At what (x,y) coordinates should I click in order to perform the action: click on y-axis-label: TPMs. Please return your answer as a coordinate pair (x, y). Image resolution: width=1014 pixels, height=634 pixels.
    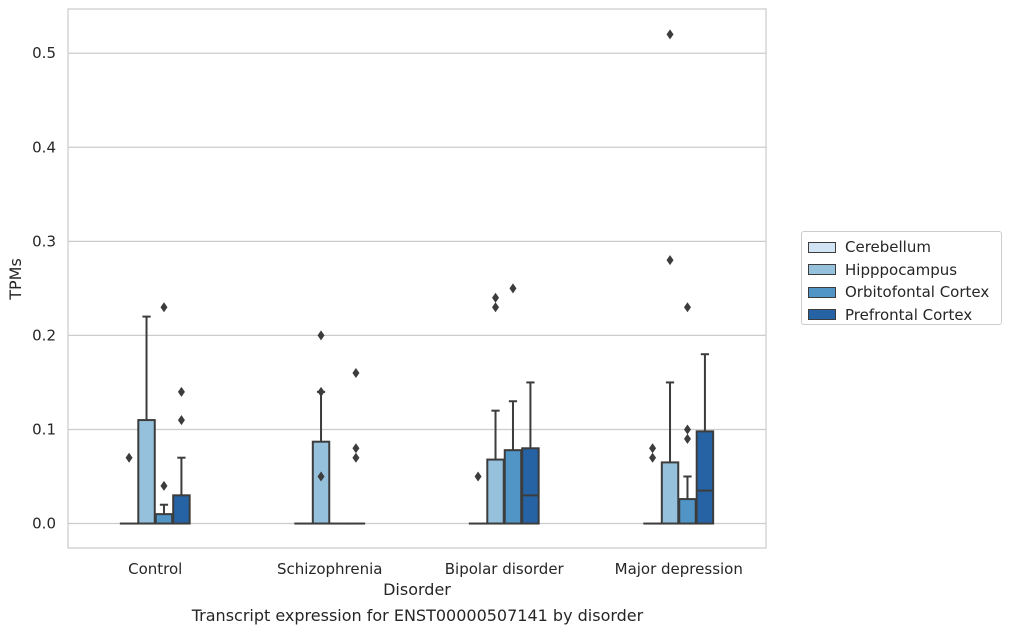
    Looking at the image, I should click on (15, 279).